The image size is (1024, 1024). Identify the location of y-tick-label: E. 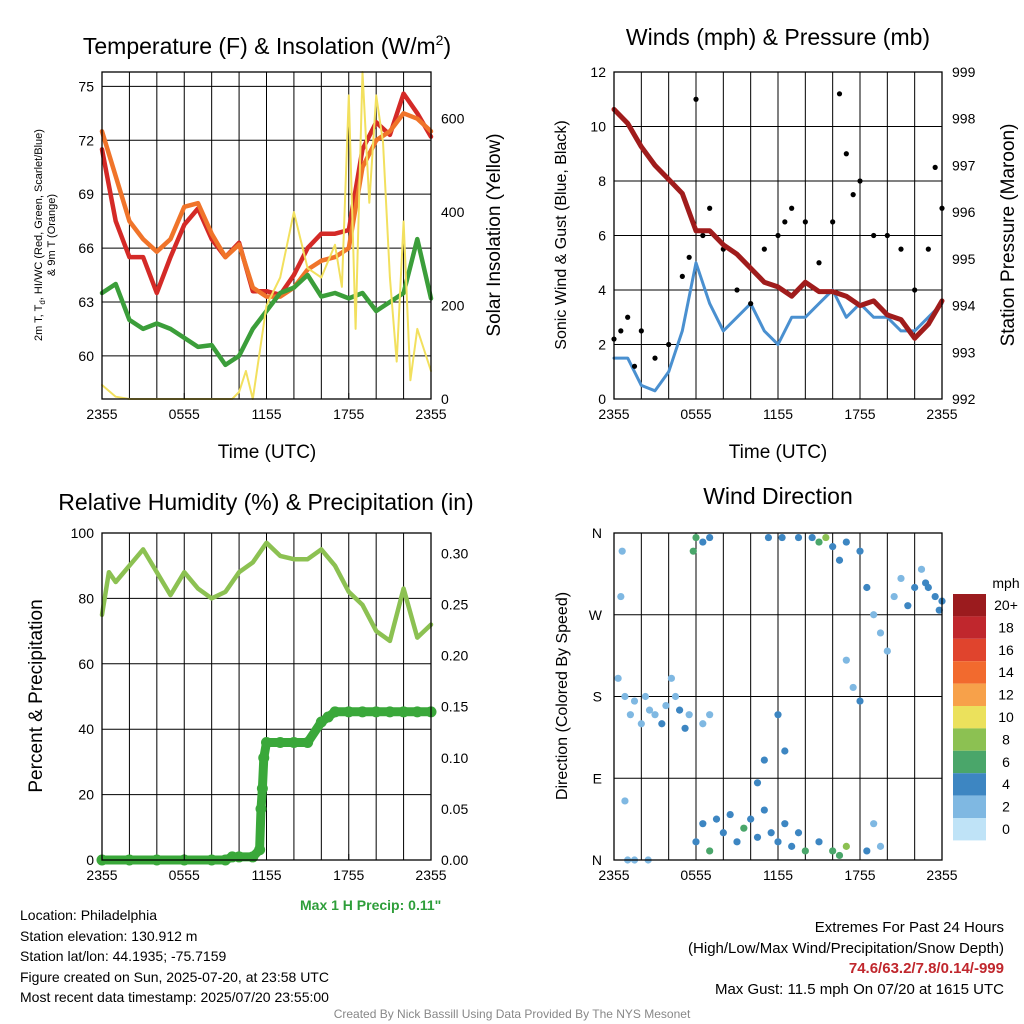
(597, 778).